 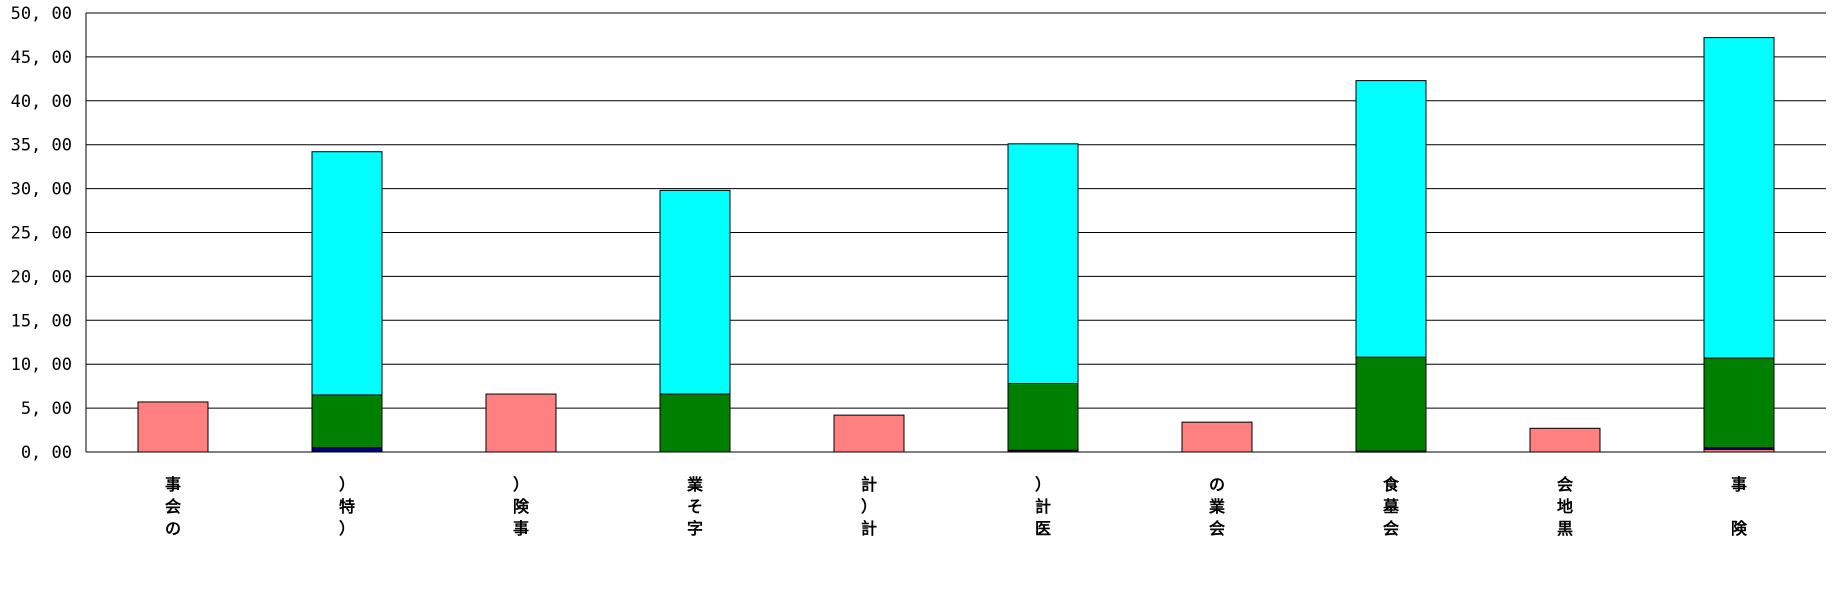 What do you see at coordinates (46, 409) in the screenshot?
I see `y-tick-label: 5, 00` at bounding box center [46, 409].